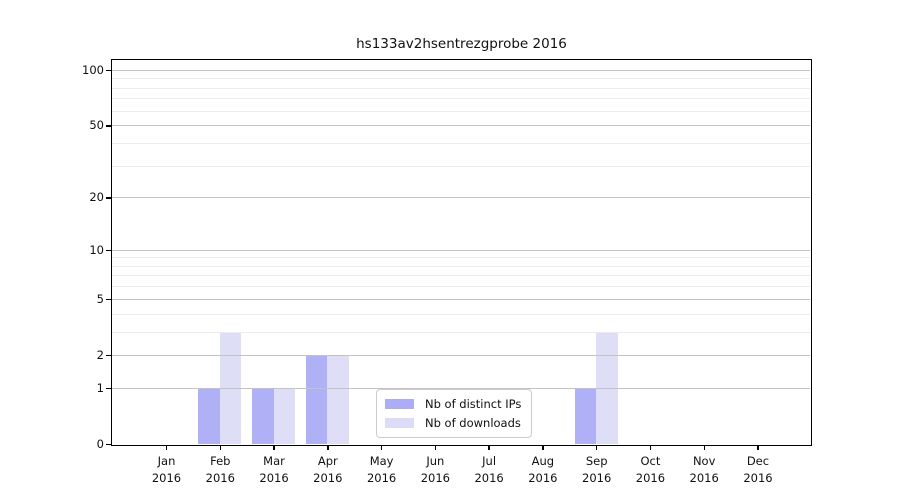 This screenshot has width=900, height=500. Describe the element at coordinates (596, 447) in the screenshot. I see `x-tick-sep` at that location.